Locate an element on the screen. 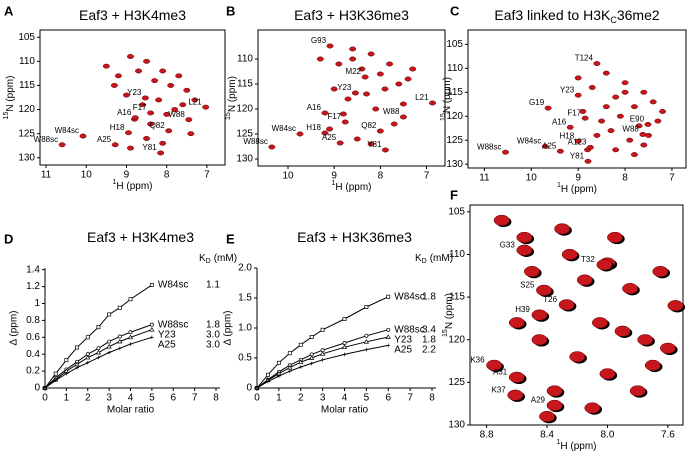 This screenshot has width=691, height=451. y-tick-label: 0.8 is located at coordinates (33, 320).